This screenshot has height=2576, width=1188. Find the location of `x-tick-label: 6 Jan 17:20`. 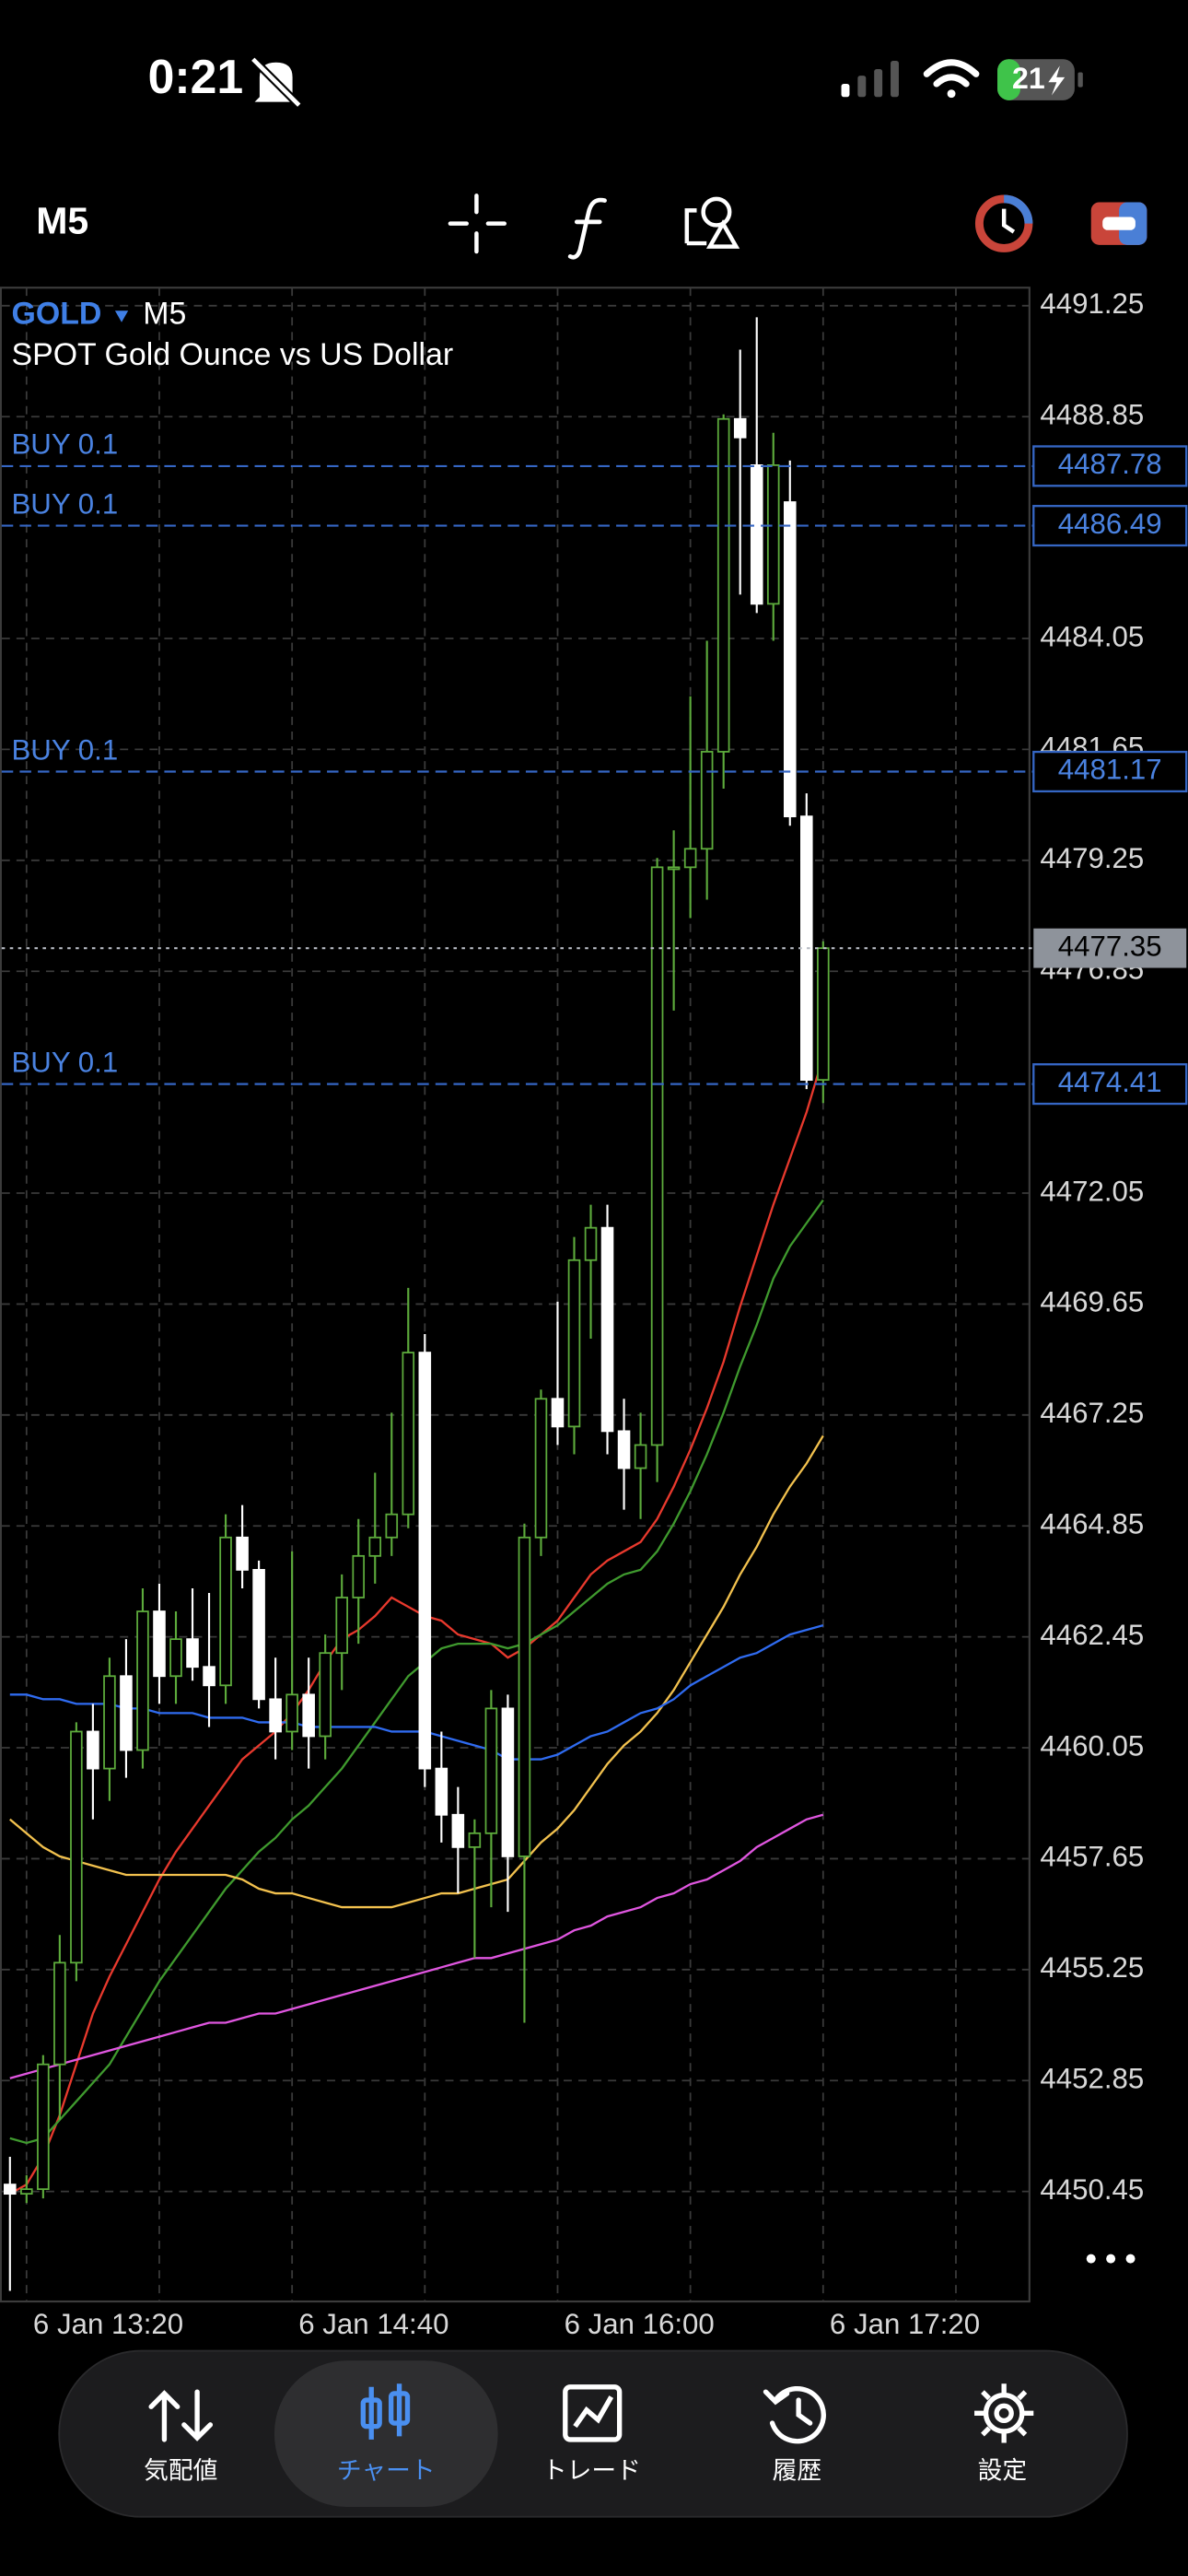

x-tick-label: 6 Jan 17:20 is located at coordinates (905, 2324).